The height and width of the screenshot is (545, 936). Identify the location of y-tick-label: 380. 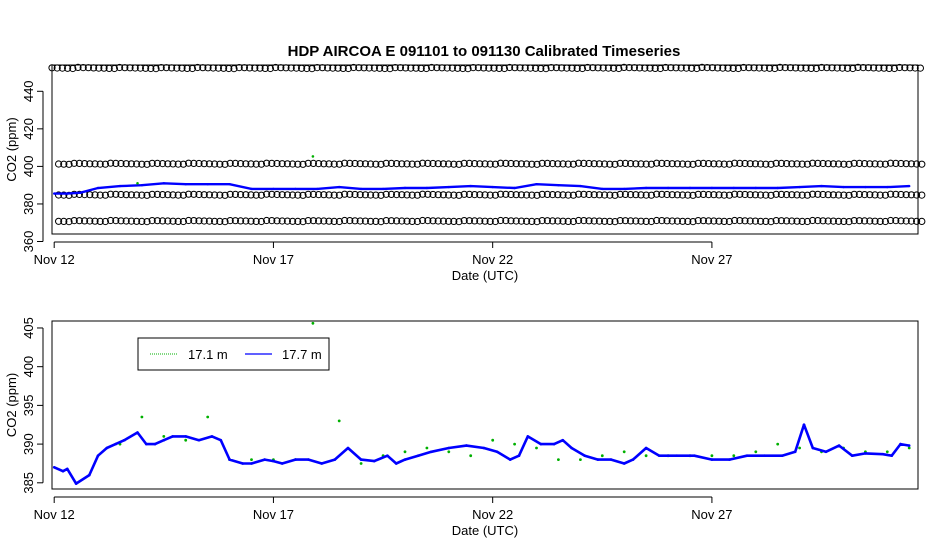
(28, 204).